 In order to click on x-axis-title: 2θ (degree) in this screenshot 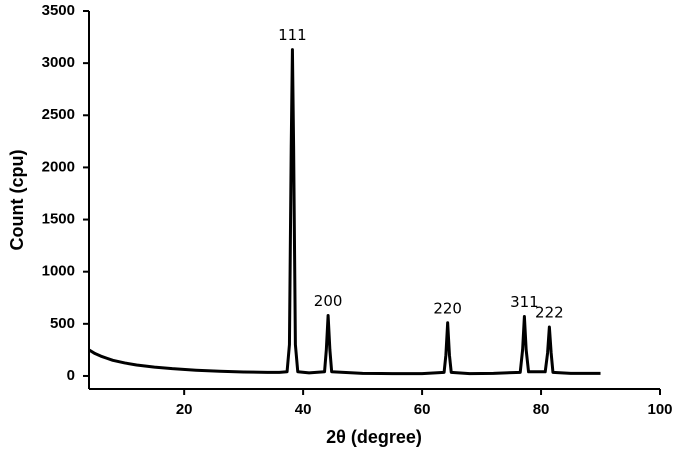, I will do `click(374, 437)`.